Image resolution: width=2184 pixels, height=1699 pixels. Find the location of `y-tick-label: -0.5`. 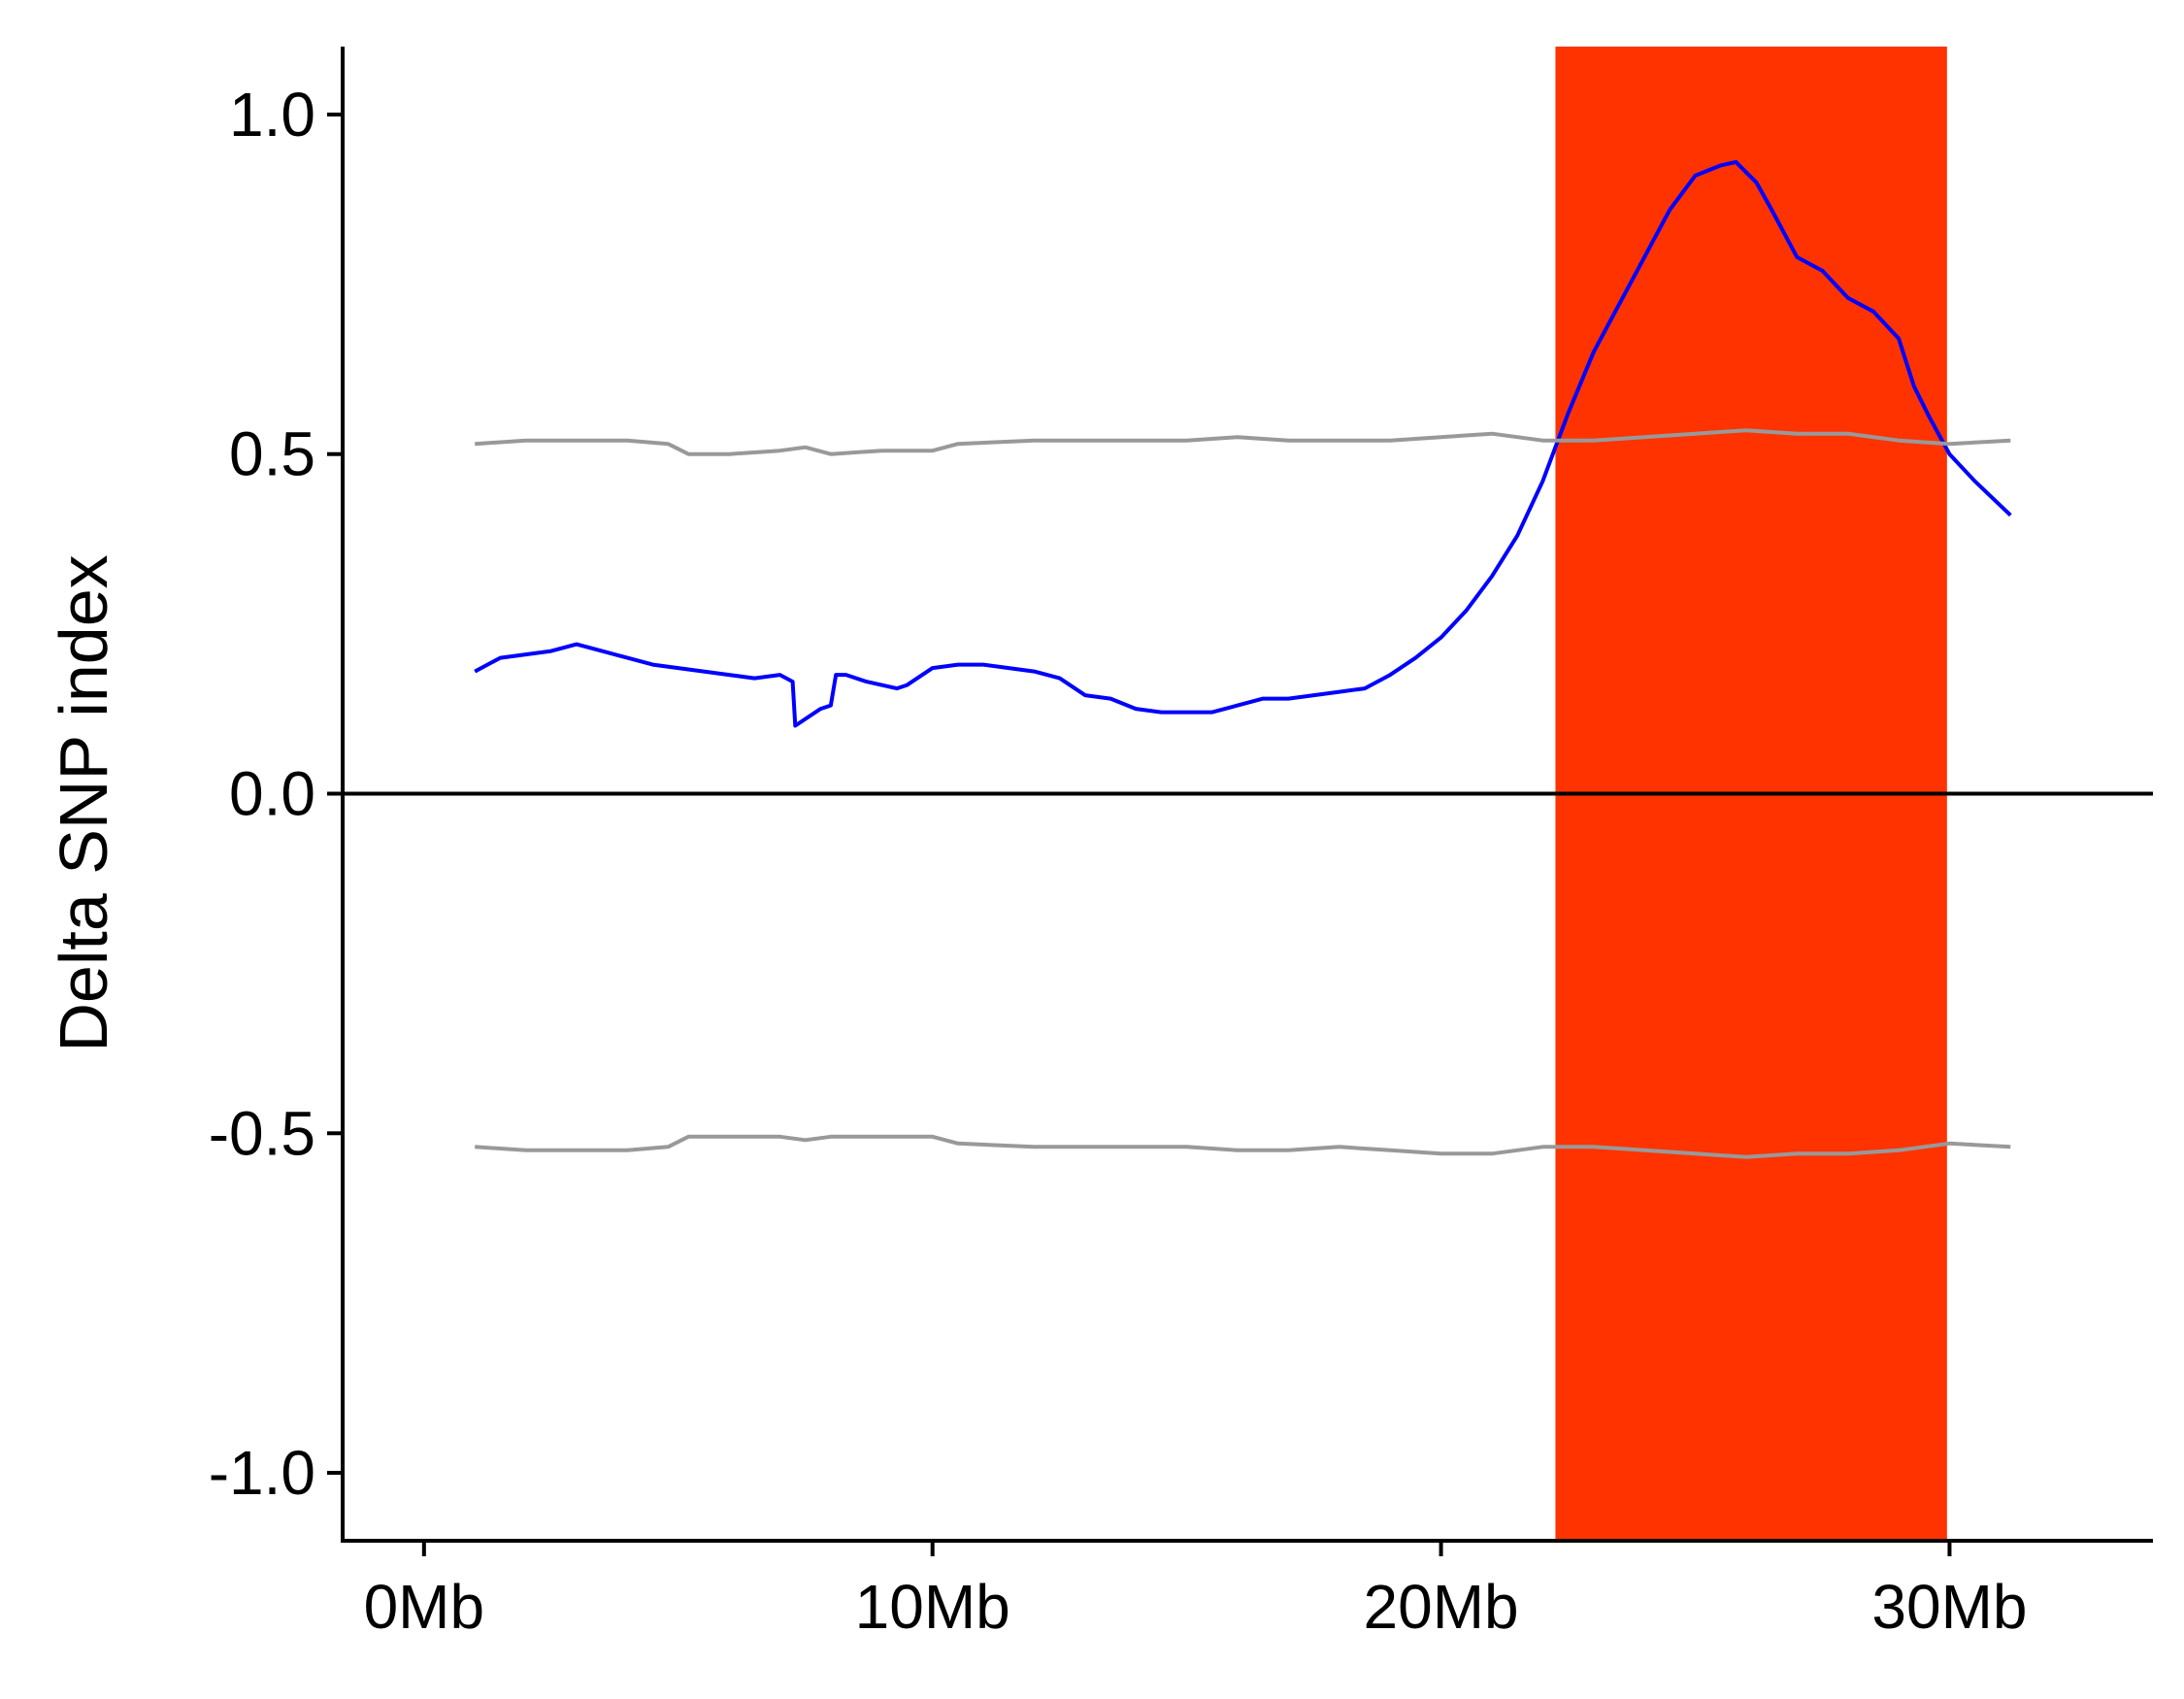

y-tick-label: -0.5 is located at coordinates (262, 1133).